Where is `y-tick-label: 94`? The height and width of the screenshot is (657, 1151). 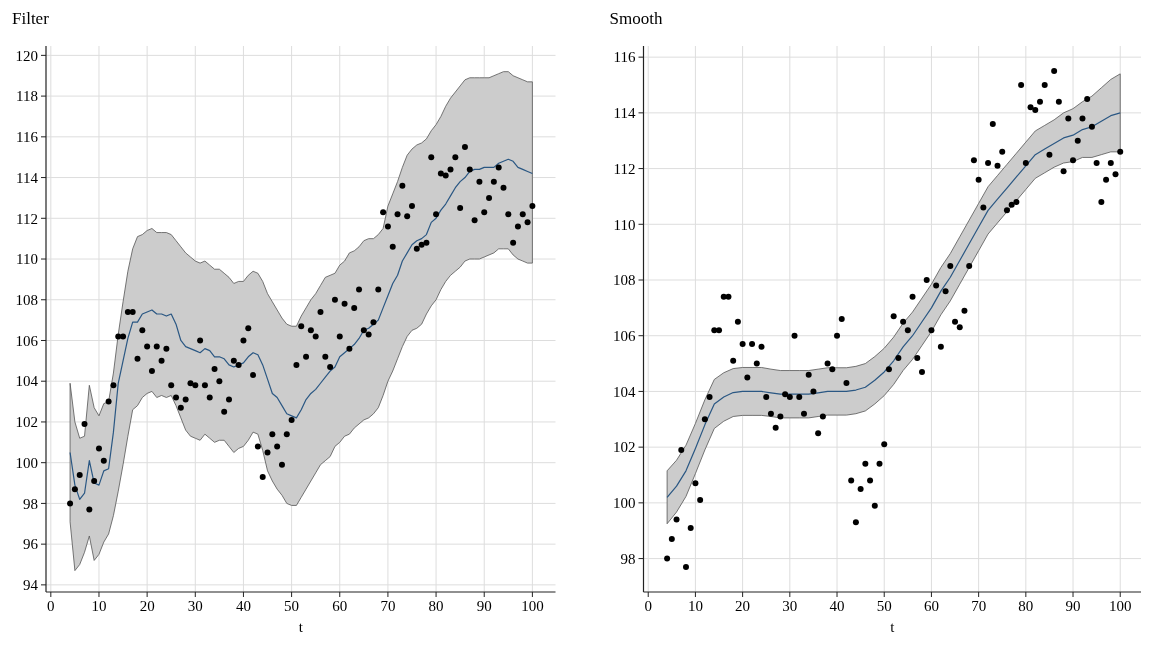
y-tick-label: 94 is located at coordinates (31, 585).